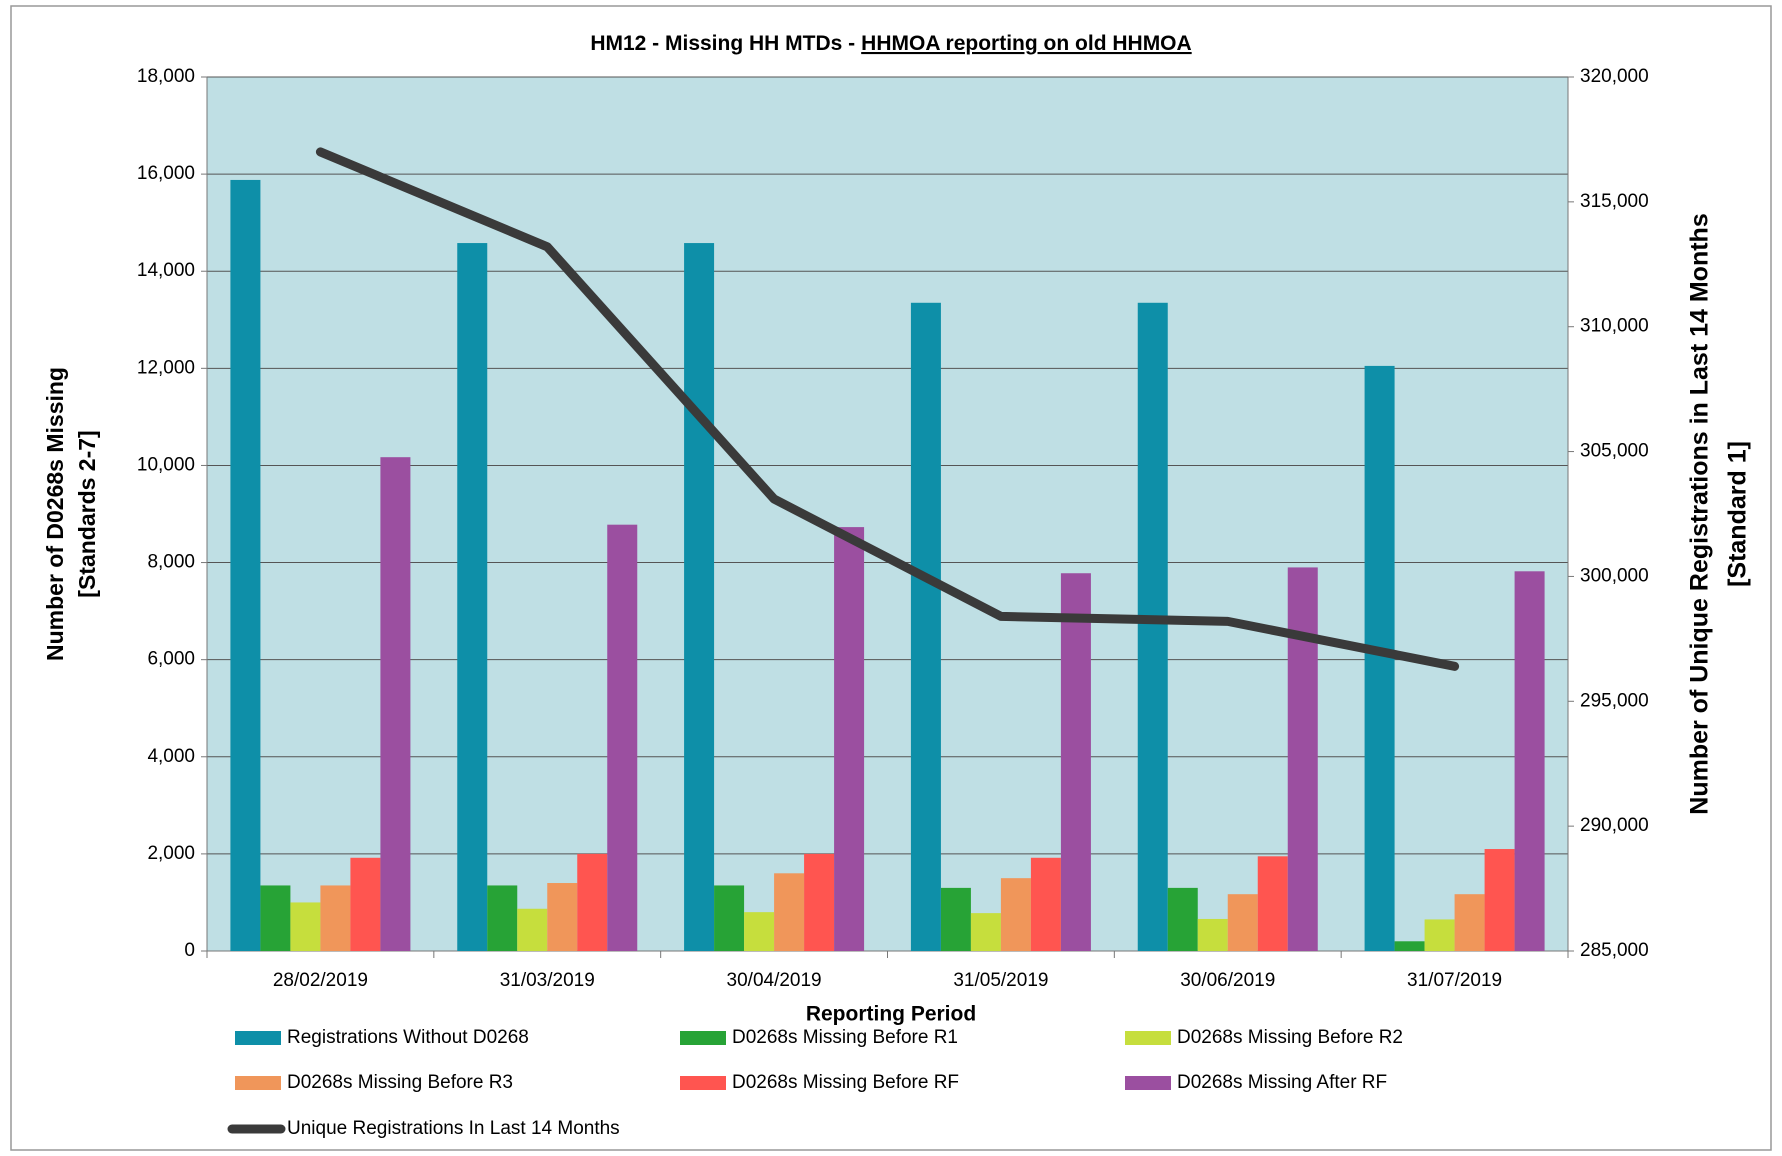  What do you see at coordinates (1738, 514) in the screenshot?
I see `y2-axis-label: [Standard 1]` at bounding box center [1738, 514].